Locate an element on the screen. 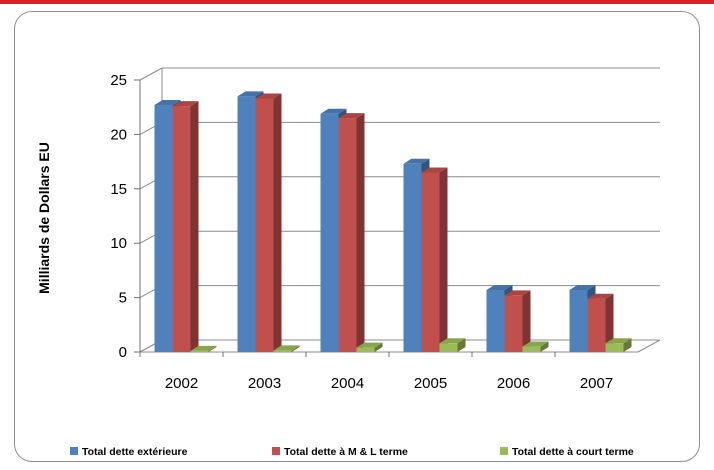  legend-label: Total dette à M & L terme is located at coordinates (346, 452).